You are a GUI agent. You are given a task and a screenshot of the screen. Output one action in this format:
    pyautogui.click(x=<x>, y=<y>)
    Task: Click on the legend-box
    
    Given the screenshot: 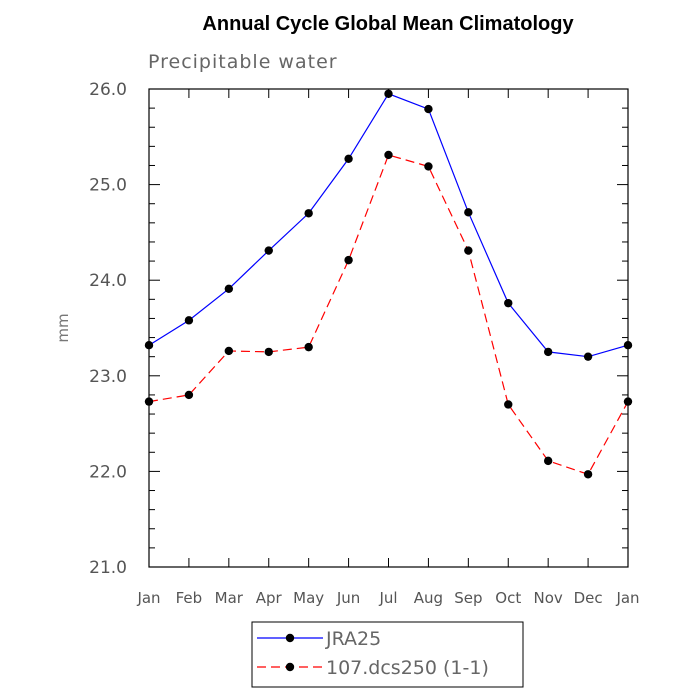 What is the action you would take?
    pyautogui.click(x=387, y=654)
    